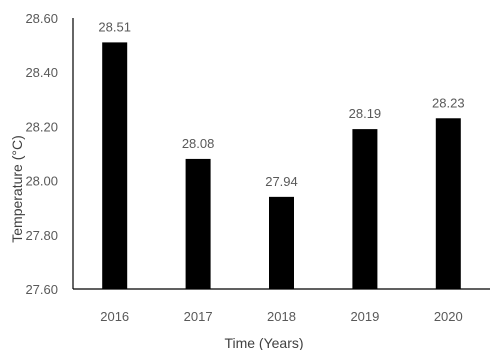 The height and width of the screenshot is (350, 498). Describe the element at coordinates (198, 316) in the screenshot. I see `x-tick-label: 2017` at that location.